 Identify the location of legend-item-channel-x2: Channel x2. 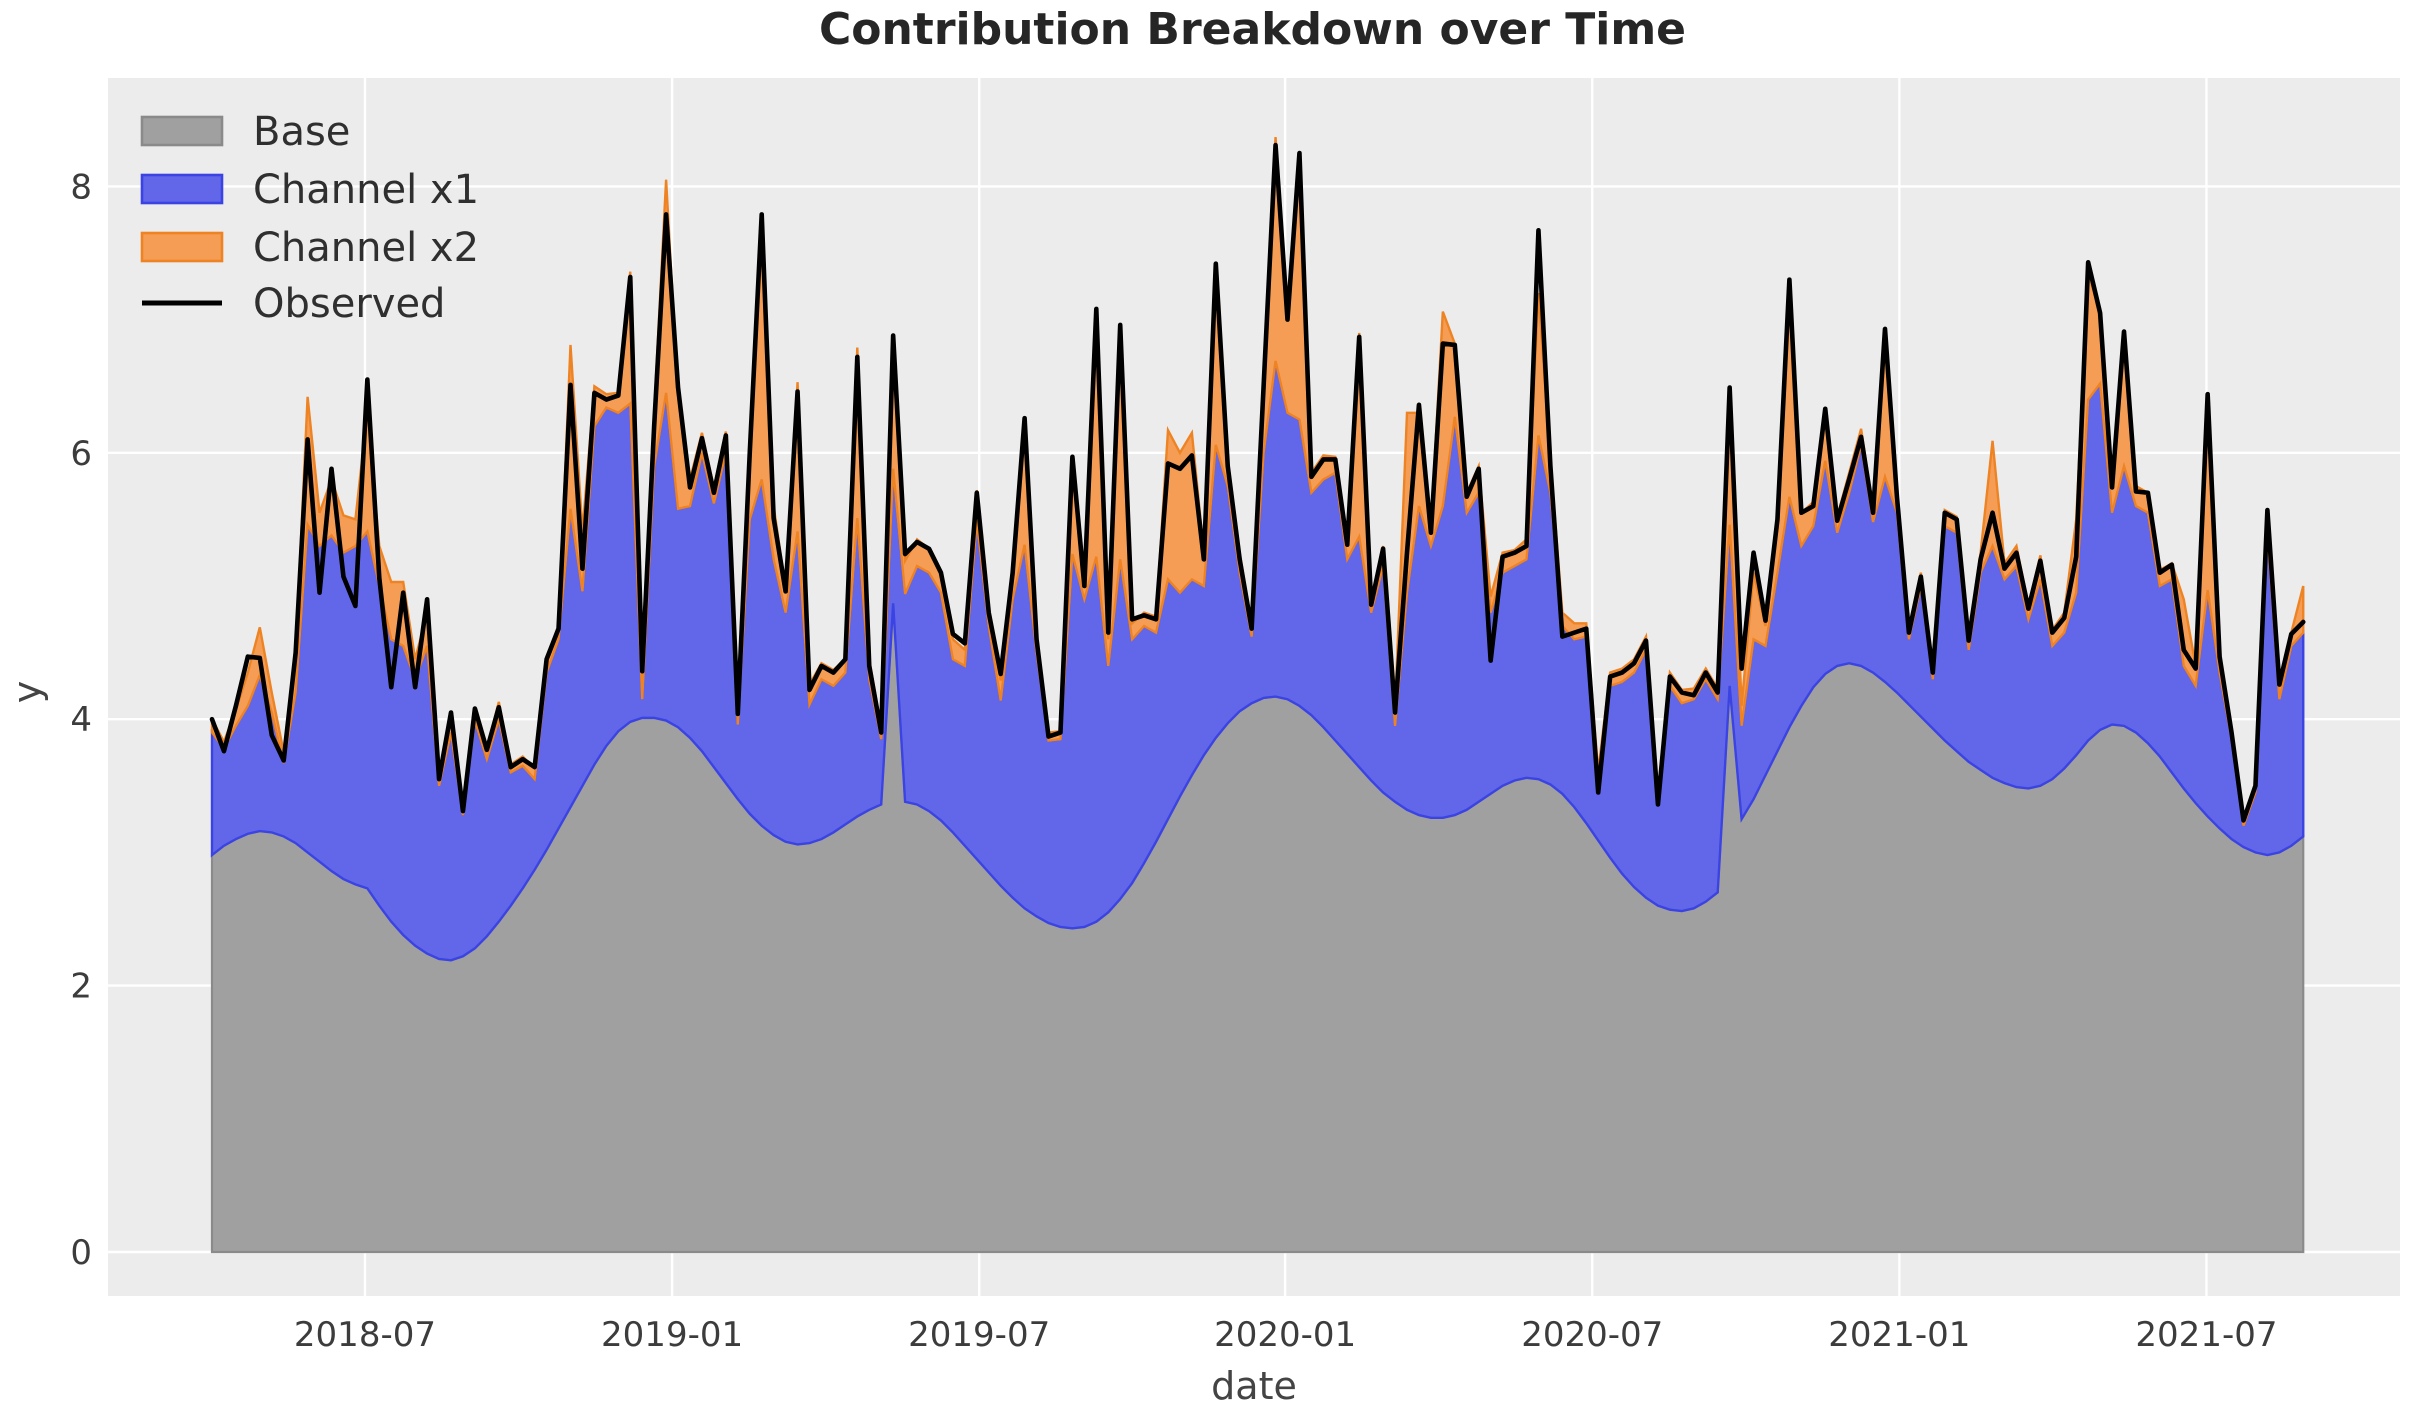
(309, 248).